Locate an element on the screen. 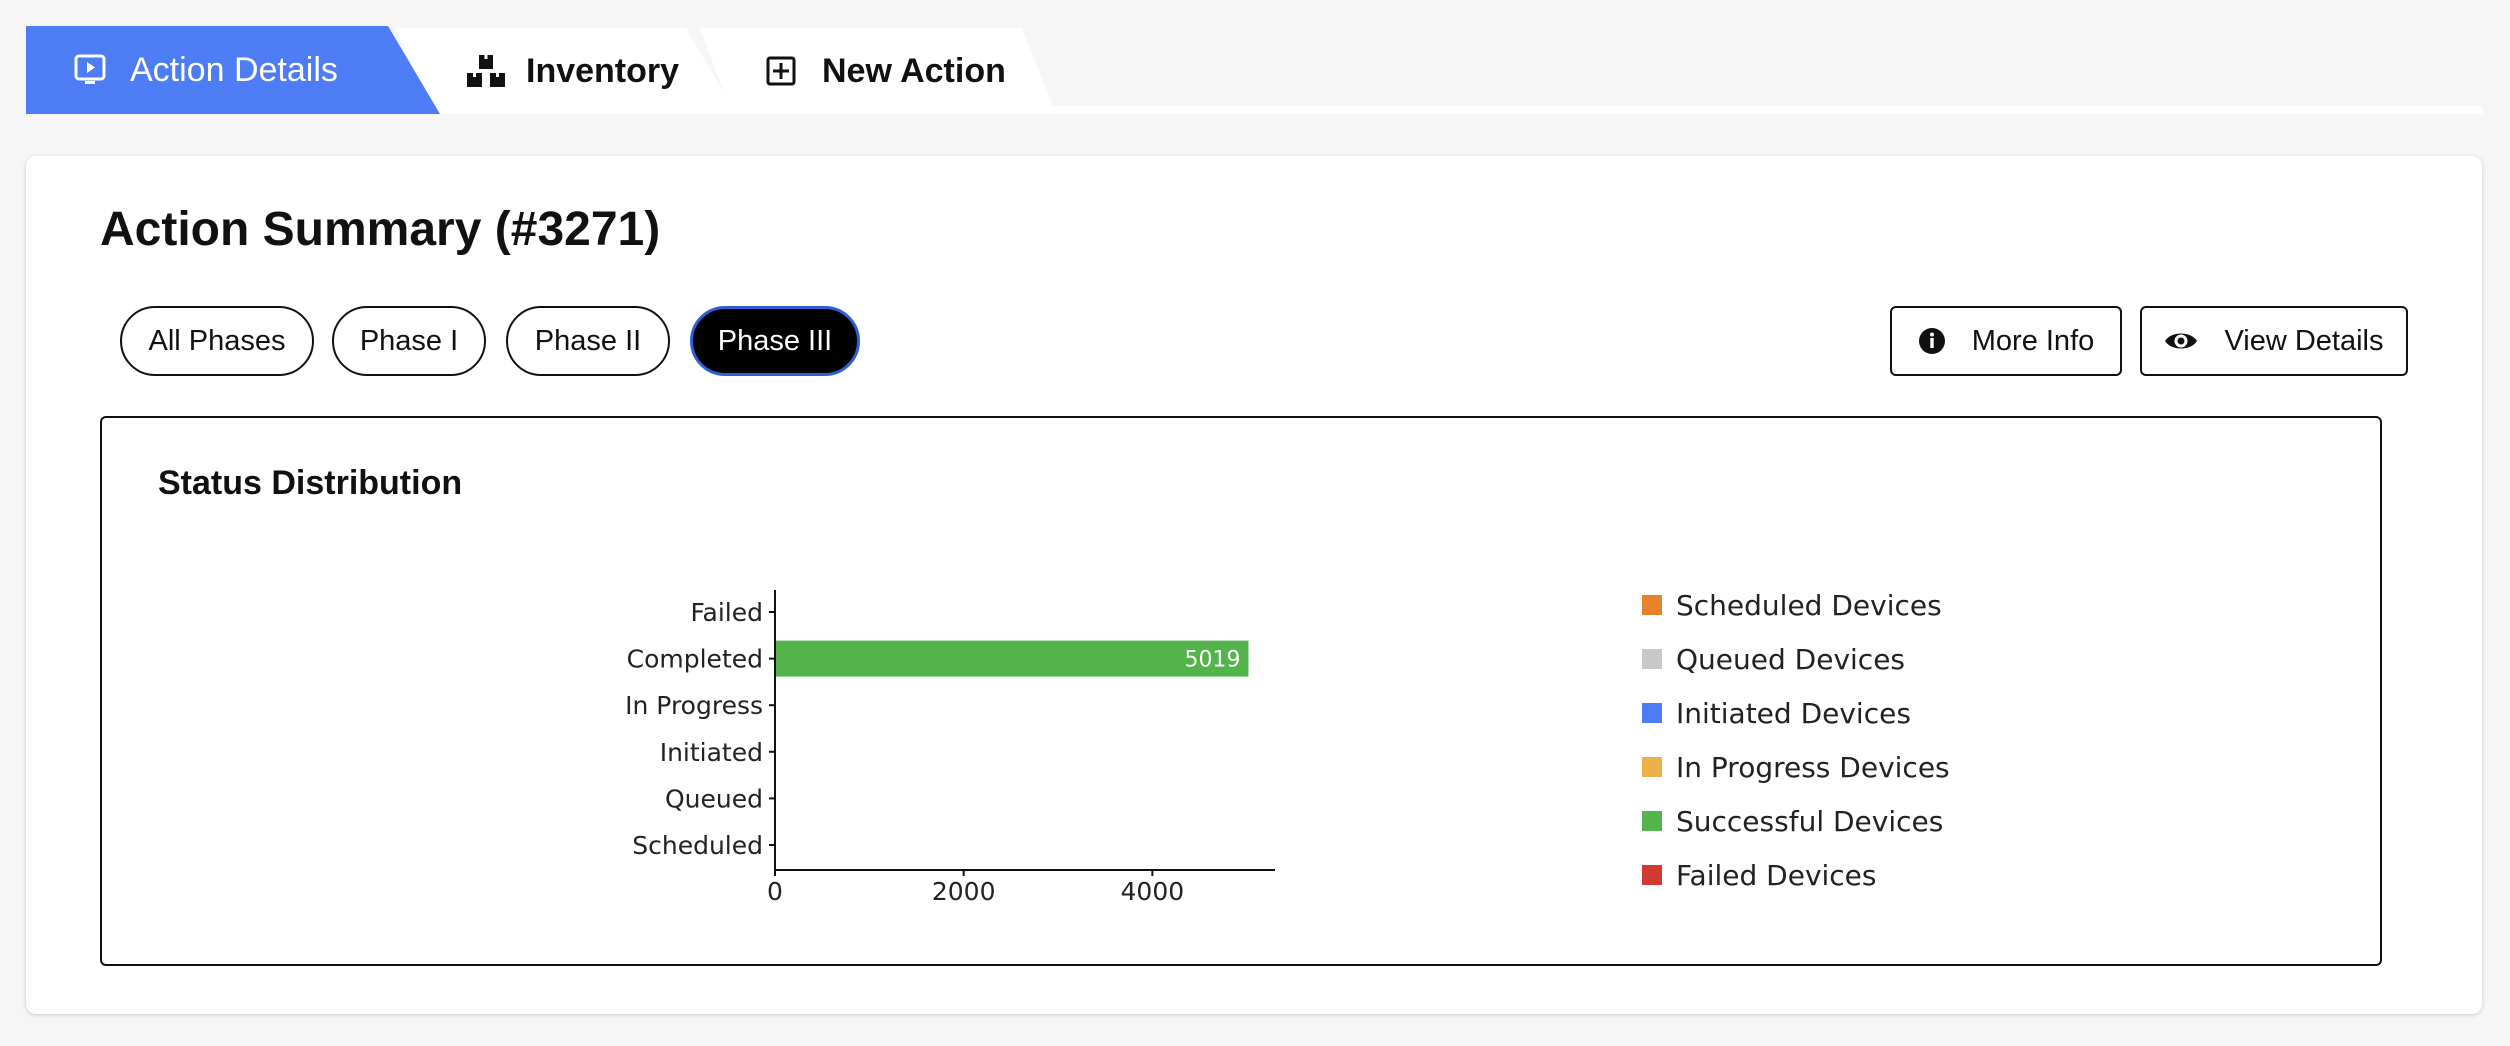  bar-data-label: 5019 is located at coordinates (1212, 660).